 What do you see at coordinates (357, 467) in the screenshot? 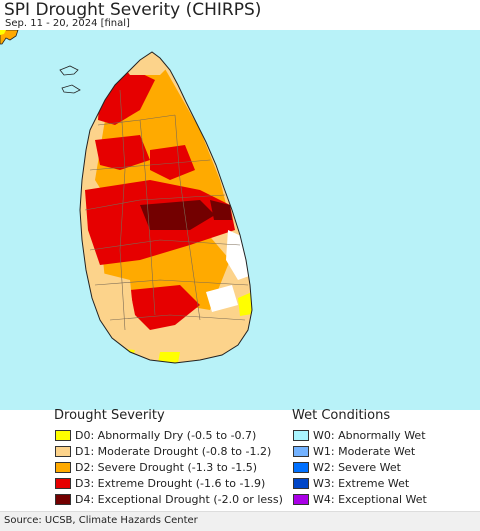
I see `legend-label-w2: W2: Severe Wet` at bounding box center [357, 467].